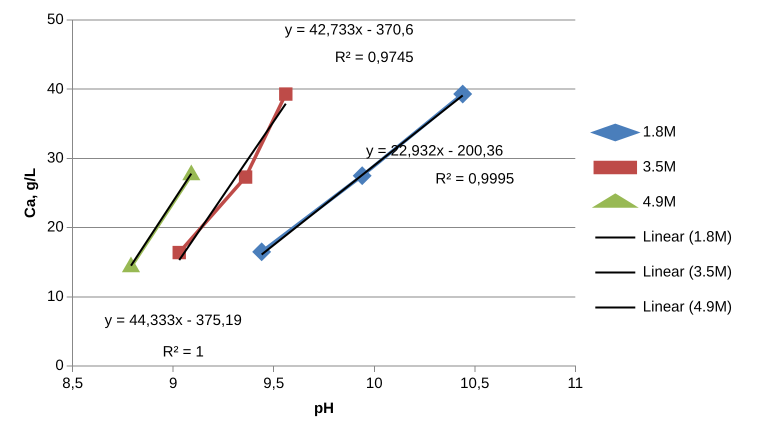  Describe the element at coordinates (687, 272) in the screenshot. I see `legend-label: Linear (3.5M)` at that location.